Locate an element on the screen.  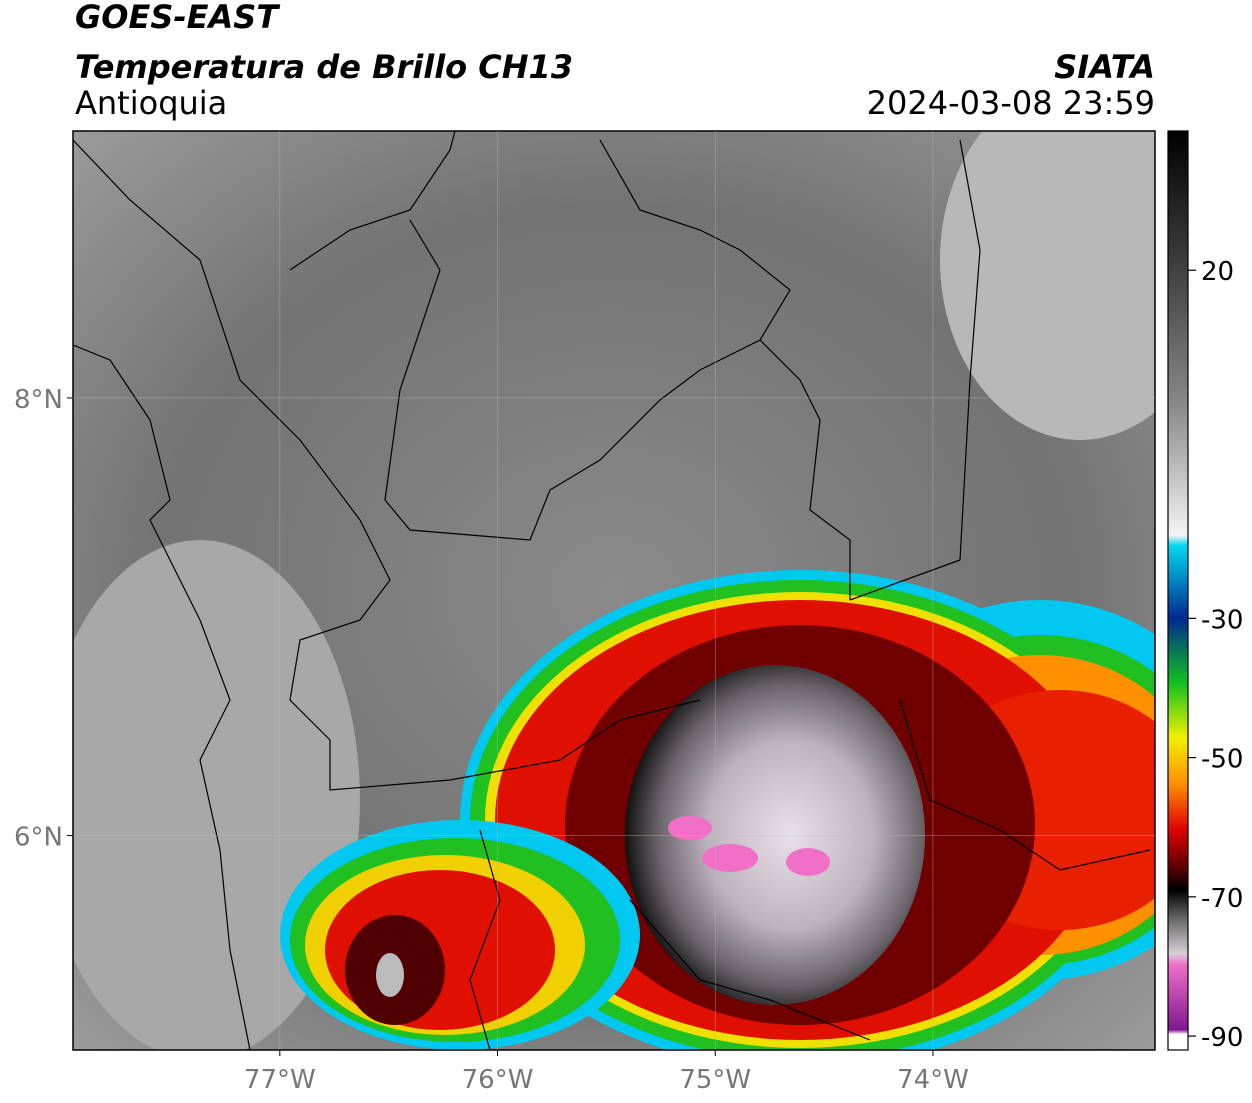
storm-west is located at coordinates (460, 935).